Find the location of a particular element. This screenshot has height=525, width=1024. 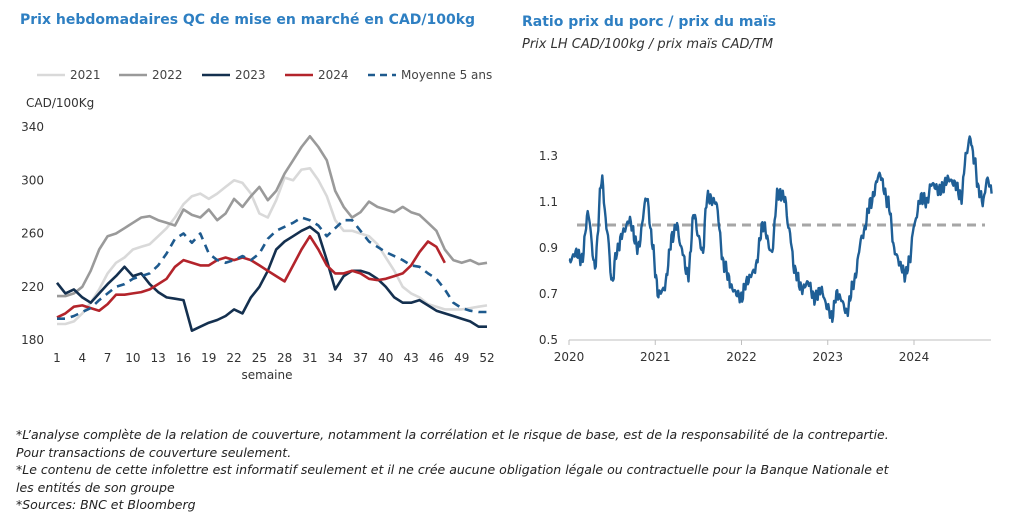

x-tick-label: 7 is located at coordinates (108, 358).